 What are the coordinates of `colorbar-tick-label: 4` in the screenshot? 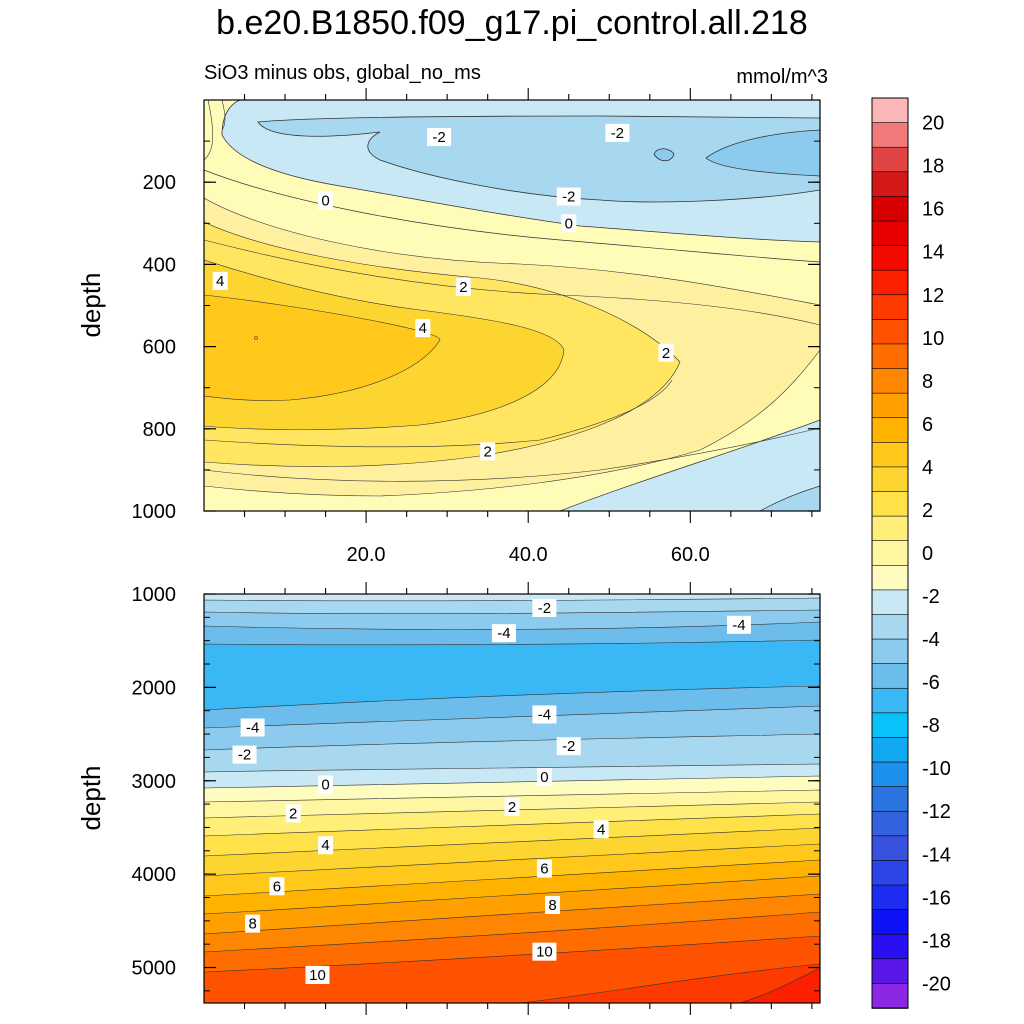 It's located at (927, 468).